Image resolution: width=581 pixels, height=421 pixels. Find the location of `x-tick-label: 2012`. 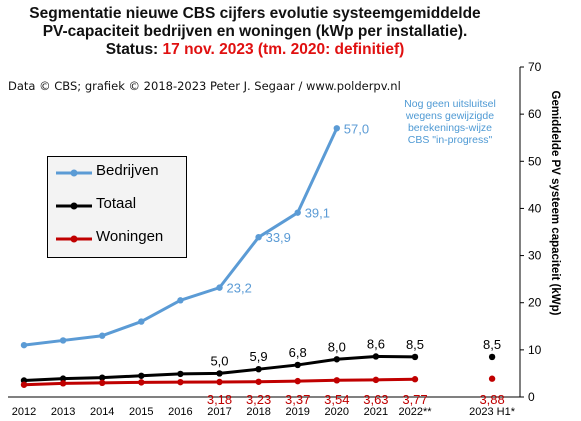

x-tick-label: 2012 is located at coordinates (24, 412).